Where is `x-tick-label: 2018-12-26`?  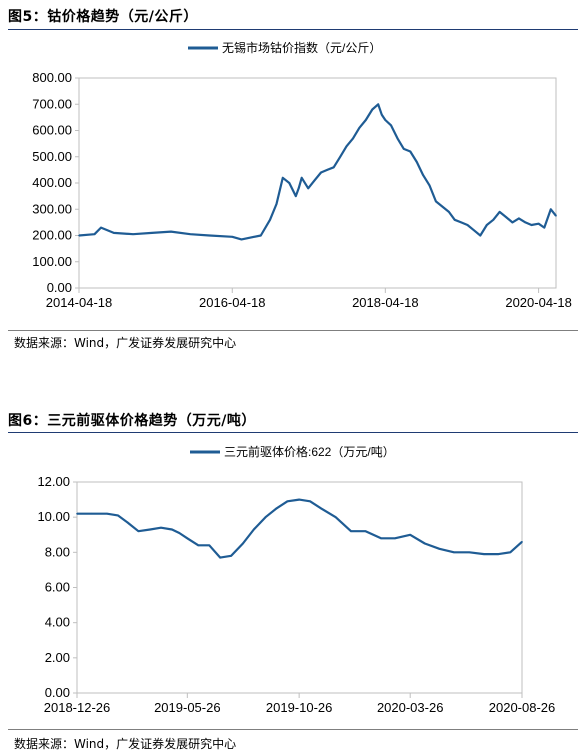 x-tick-label: 2018-12-26 is located at coordinates (77, 707).